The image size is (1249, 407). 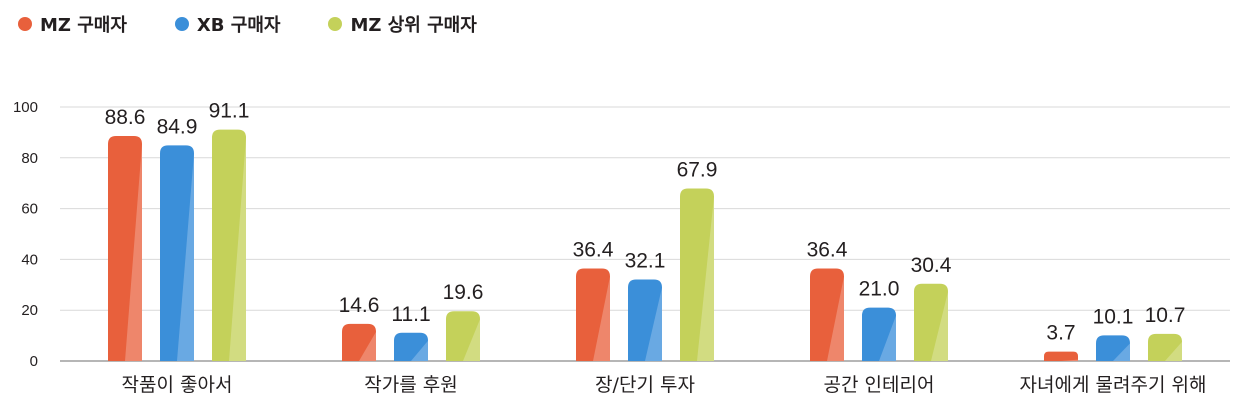 What do you see at coordinates (29, 209) in the screenshot?
I see `y-tick-label: 60` at bounding box center [29, 209].